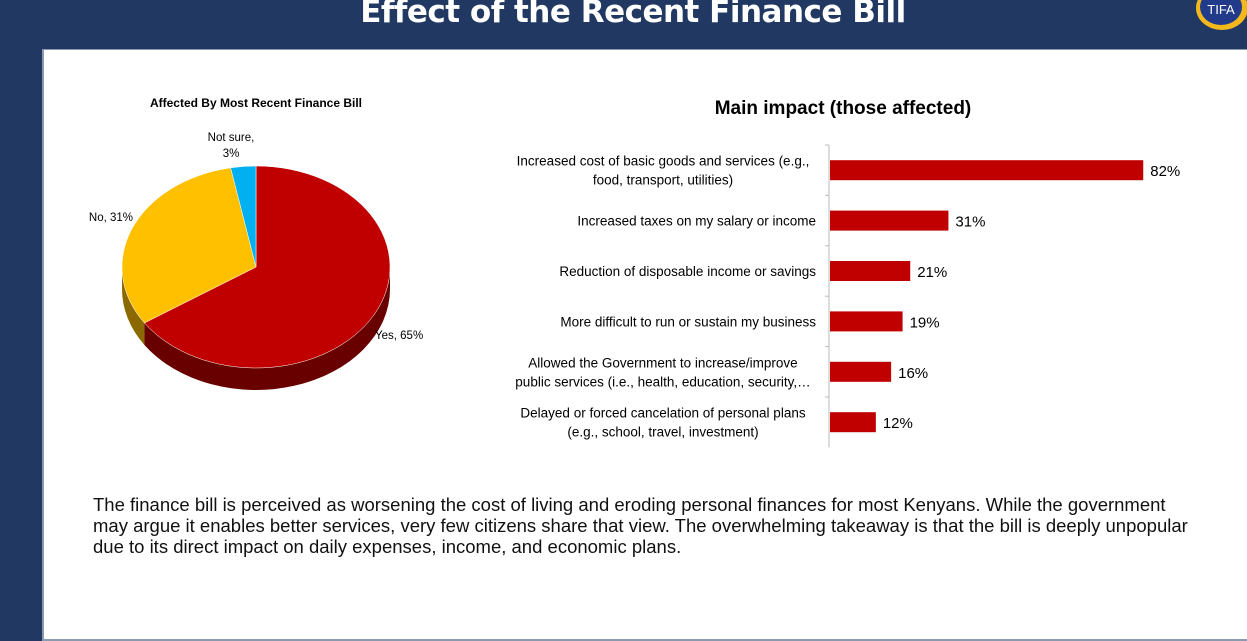  What do you see at coordinates (243, 216) in the screenshot?
I see `pie-slice-not-sure` at bounding box center [243, 216].